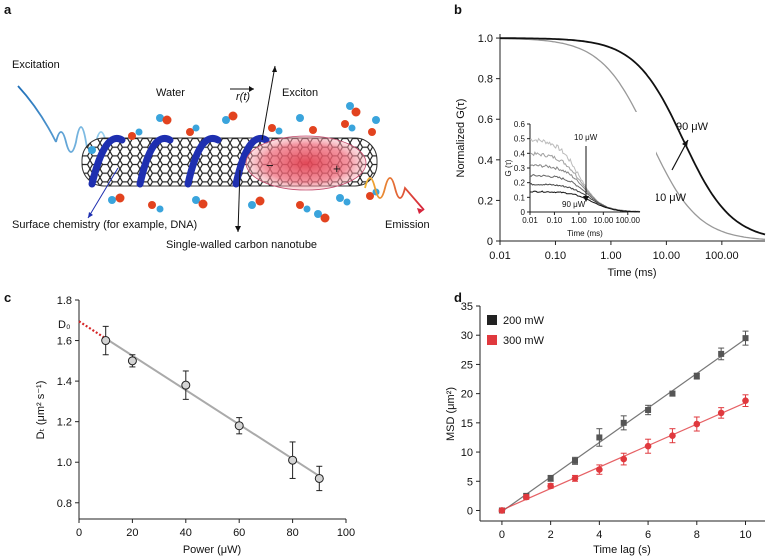 The image size is (768, 558). I want to click on panel-b-inset-y-tick-label: 0.2, so click(520, 183).